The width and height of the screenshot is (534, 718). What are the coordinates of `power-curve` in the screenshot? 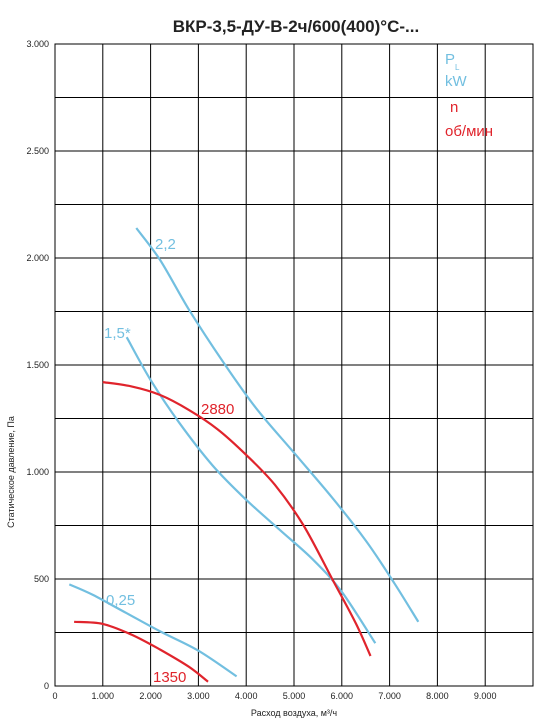 It's located at (153, 630).